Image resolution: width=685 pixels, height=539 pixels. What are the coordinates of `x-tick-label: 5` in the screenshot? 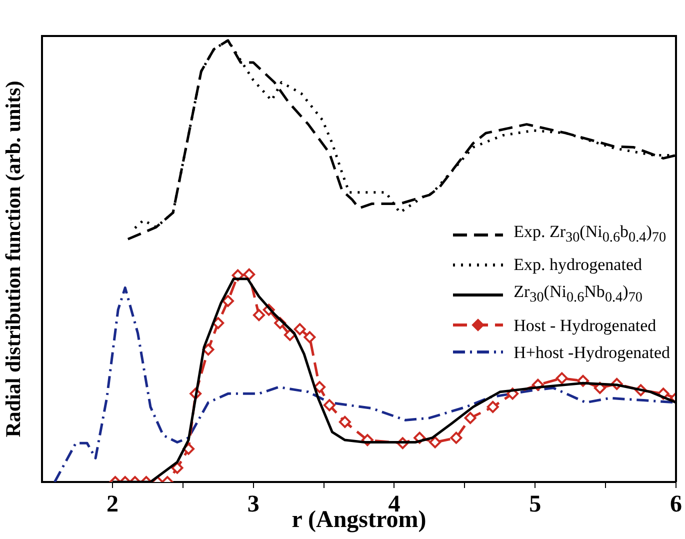 It's located at (535, 505).